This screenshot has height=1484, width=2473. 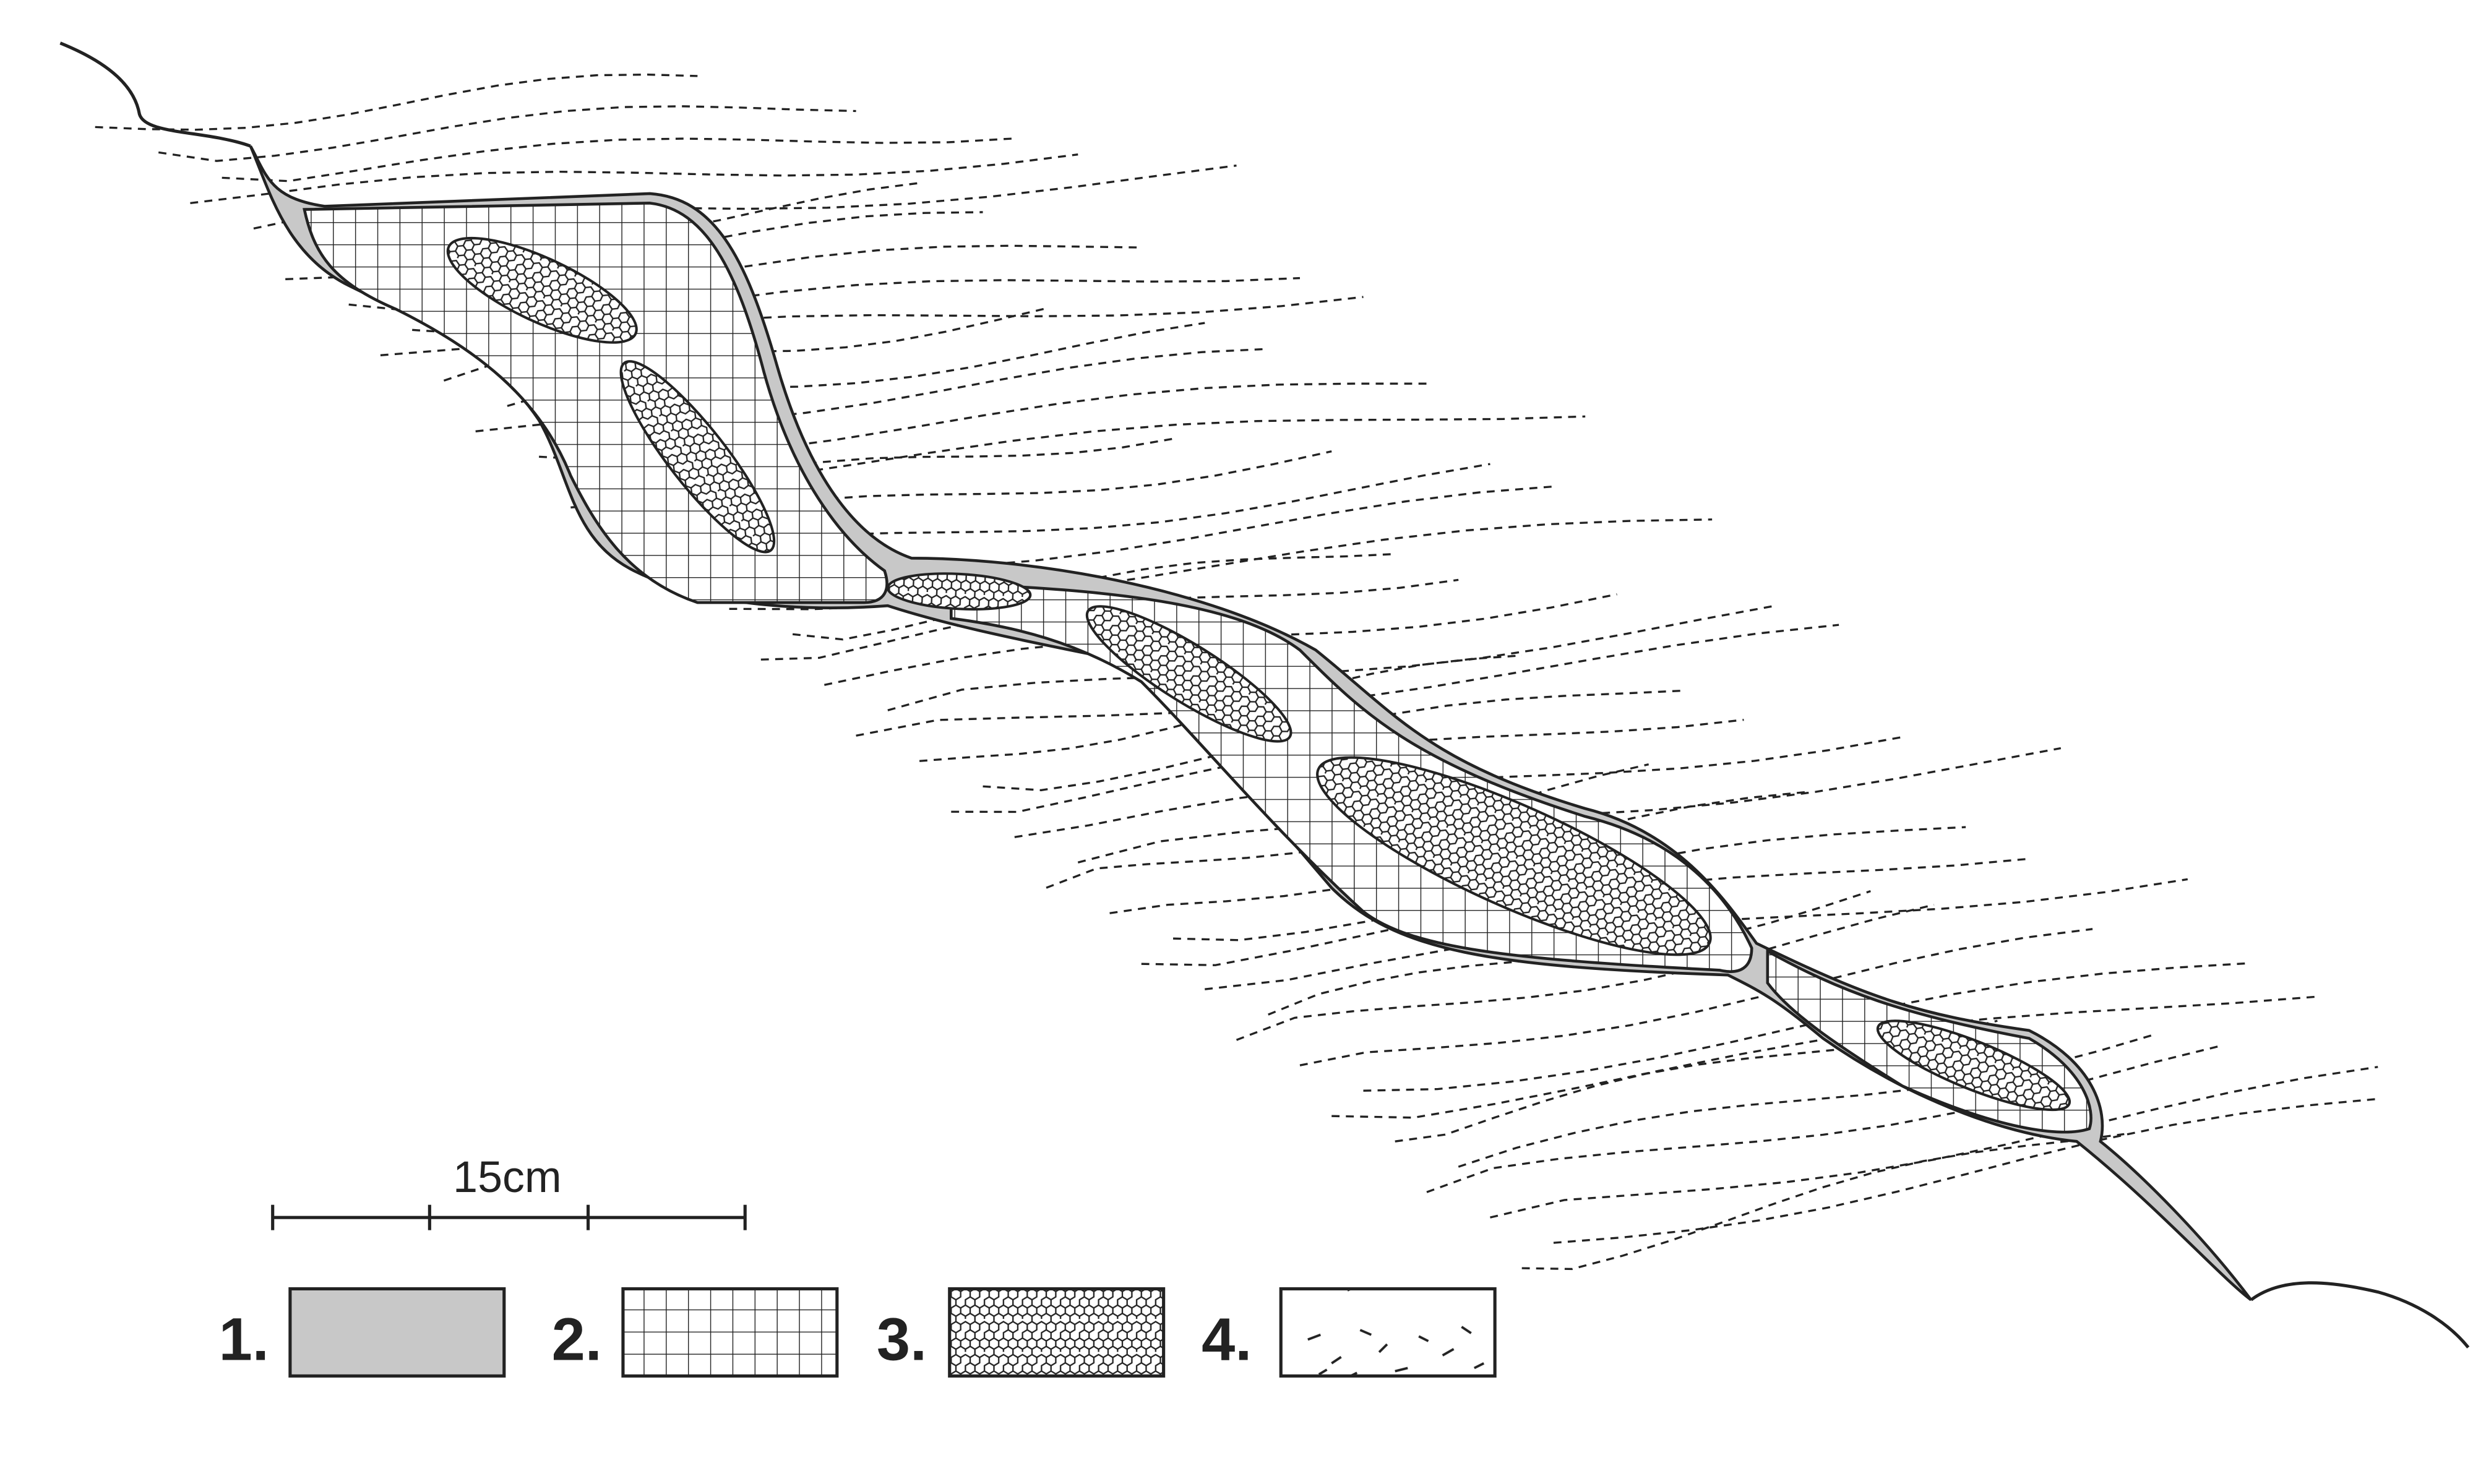 I want to click on legend-label: 1., so click(x=244, y=1339).